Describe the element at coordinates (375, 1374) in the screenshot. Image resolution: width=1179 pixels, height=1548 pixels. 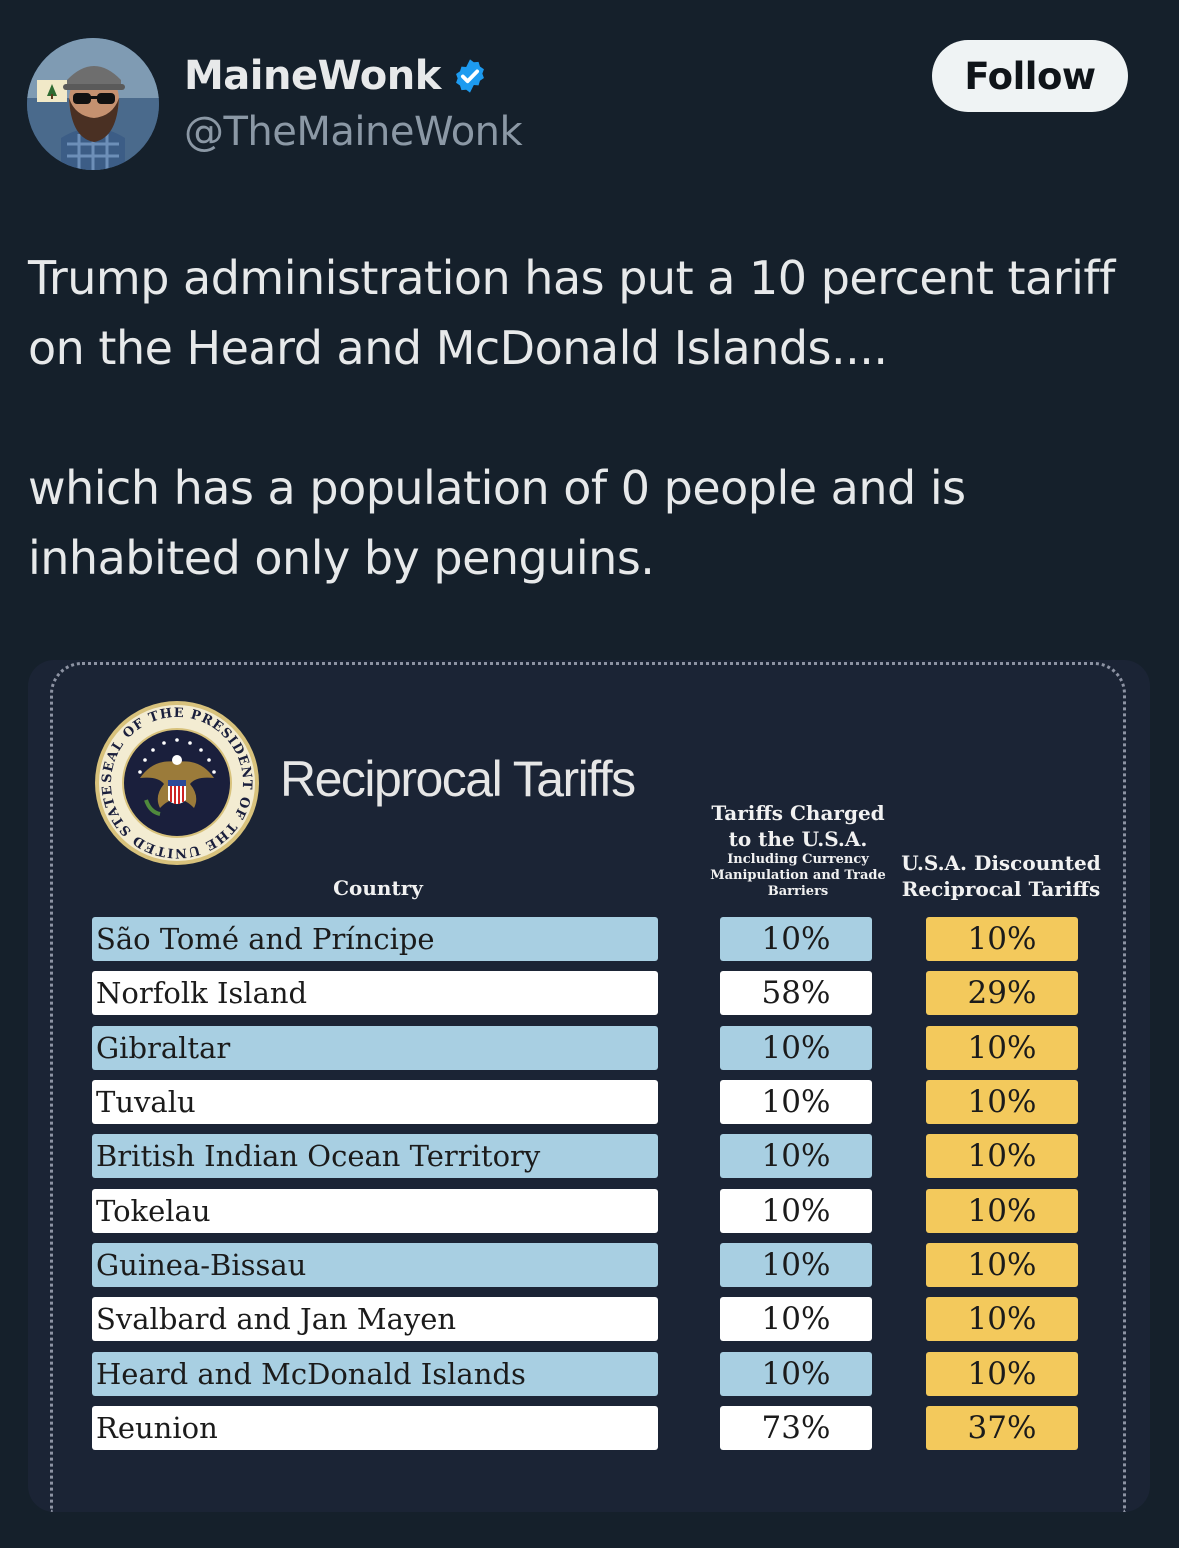
I see `country-cell: Heard and McDonald Islands` at that location.